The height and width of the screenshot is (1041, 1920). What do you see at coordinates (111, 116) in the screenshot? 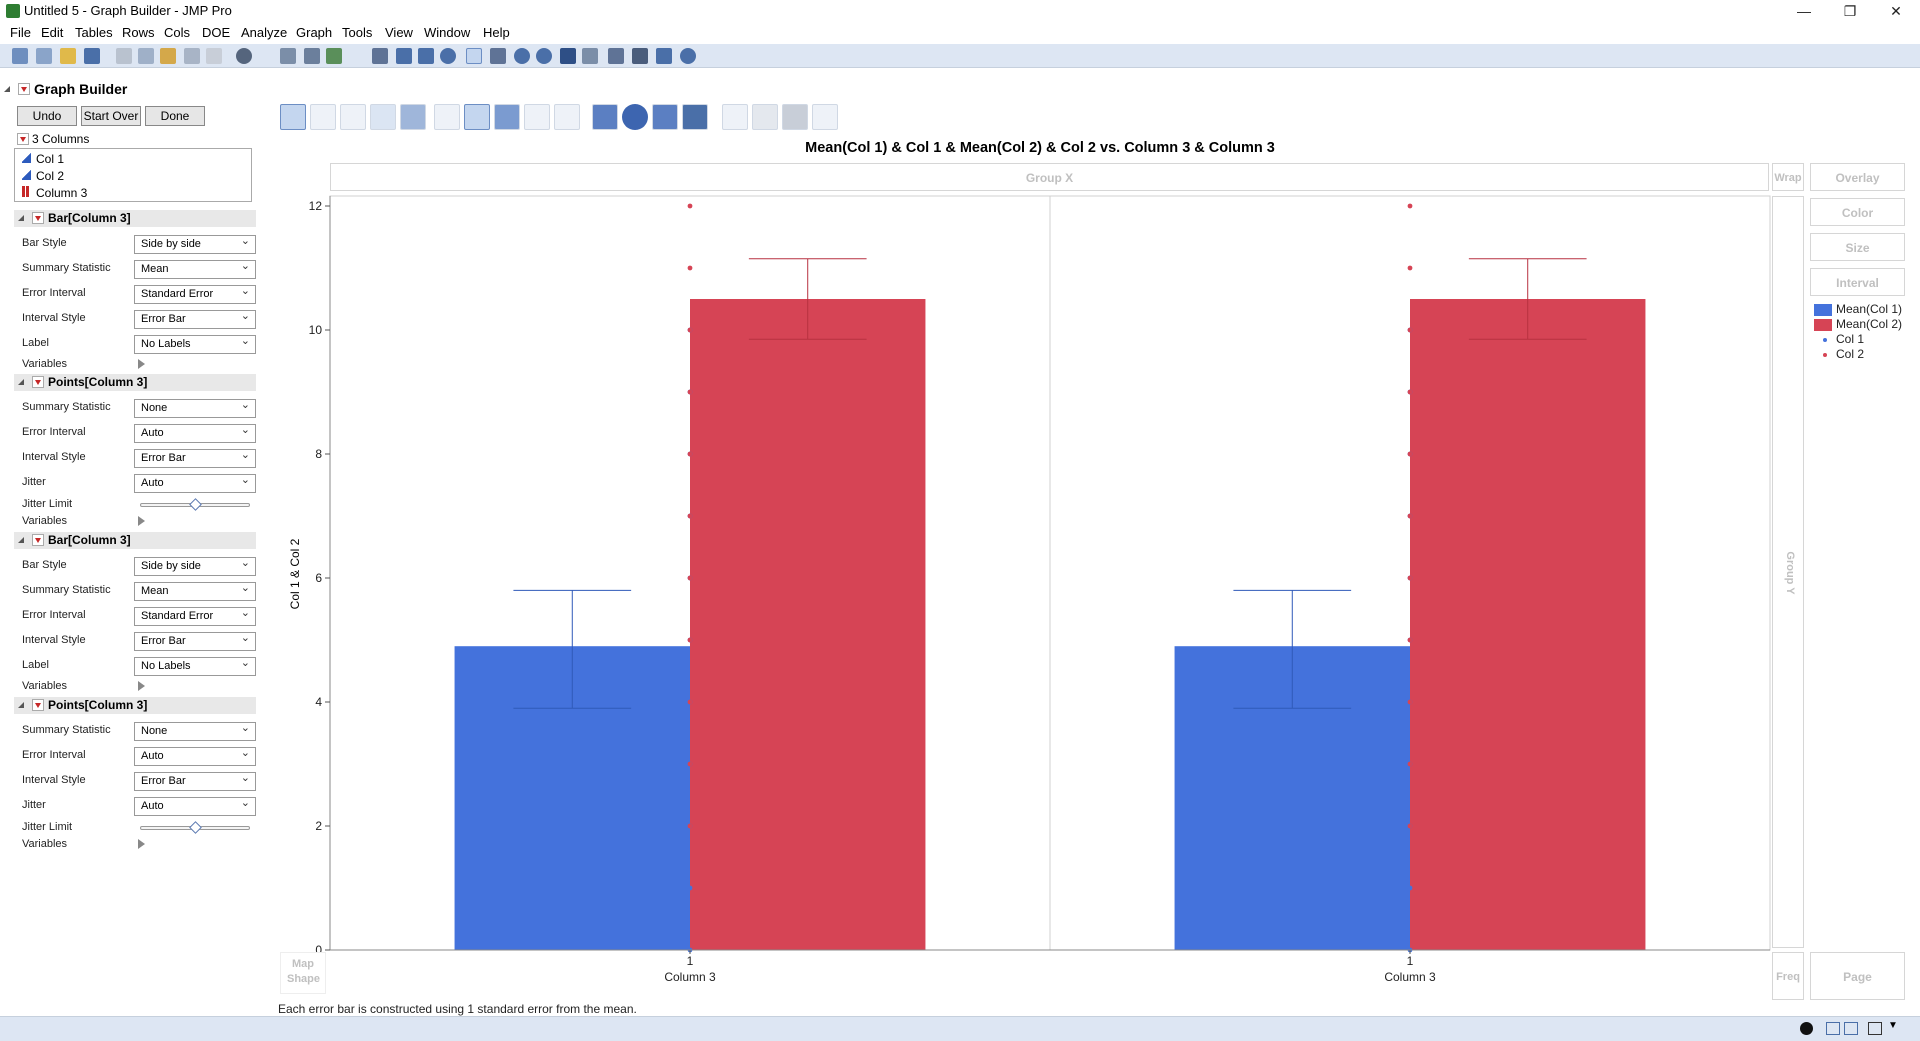
I see `start-over-button: Start Over` at bounding box center [111, 116].